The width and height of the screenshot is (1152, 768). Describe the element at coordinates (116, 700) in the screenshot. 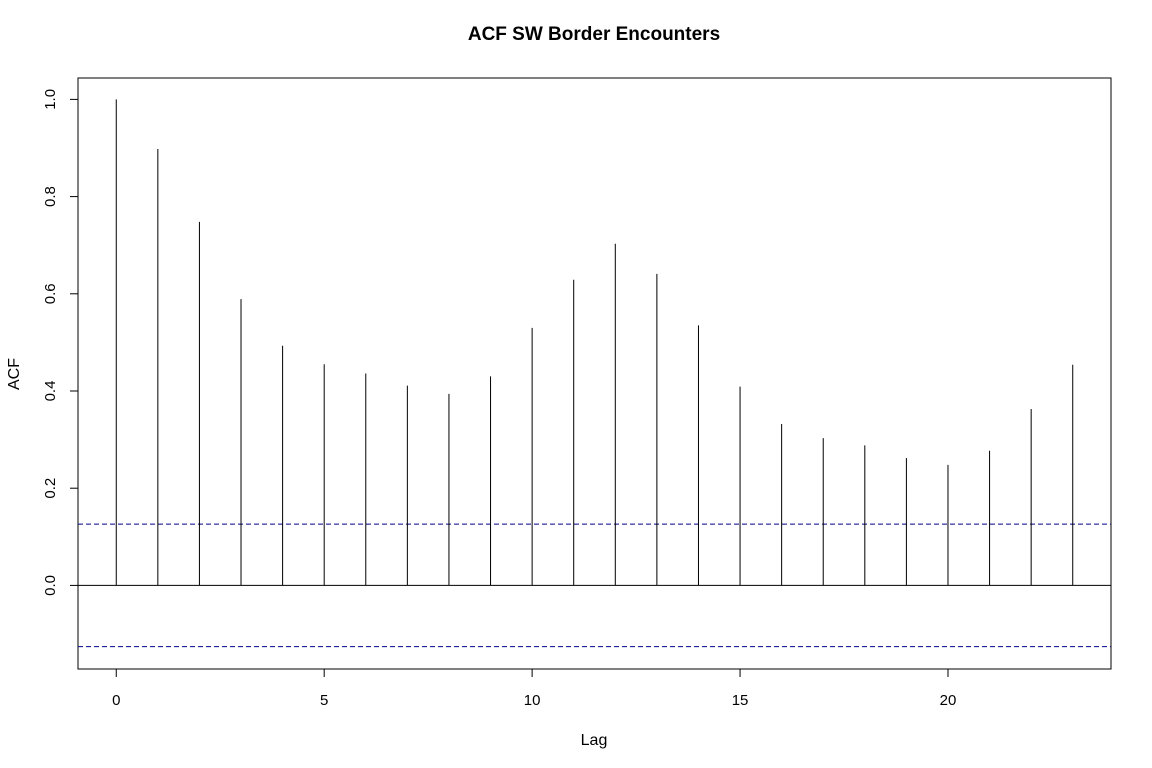

I see `x-tick-label: 0` at that location.